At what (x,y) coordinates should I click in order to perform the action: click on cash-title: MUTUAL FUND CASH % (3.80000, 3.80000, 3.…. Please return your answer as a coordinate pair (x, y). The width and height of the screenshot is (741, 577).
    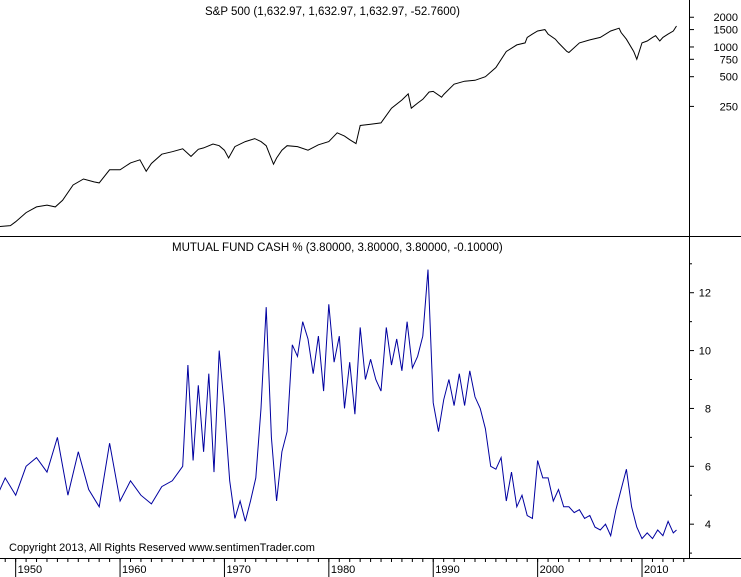
    Looking at the image, I should click on (337, 248).